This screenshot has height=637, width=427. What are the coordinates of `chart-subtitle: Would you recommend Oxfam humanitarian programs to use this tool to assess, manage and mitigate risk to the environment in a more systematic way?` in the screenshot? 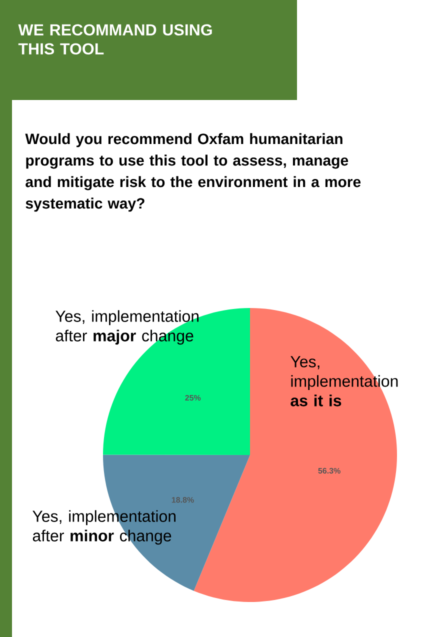 It's located at (193, 172).